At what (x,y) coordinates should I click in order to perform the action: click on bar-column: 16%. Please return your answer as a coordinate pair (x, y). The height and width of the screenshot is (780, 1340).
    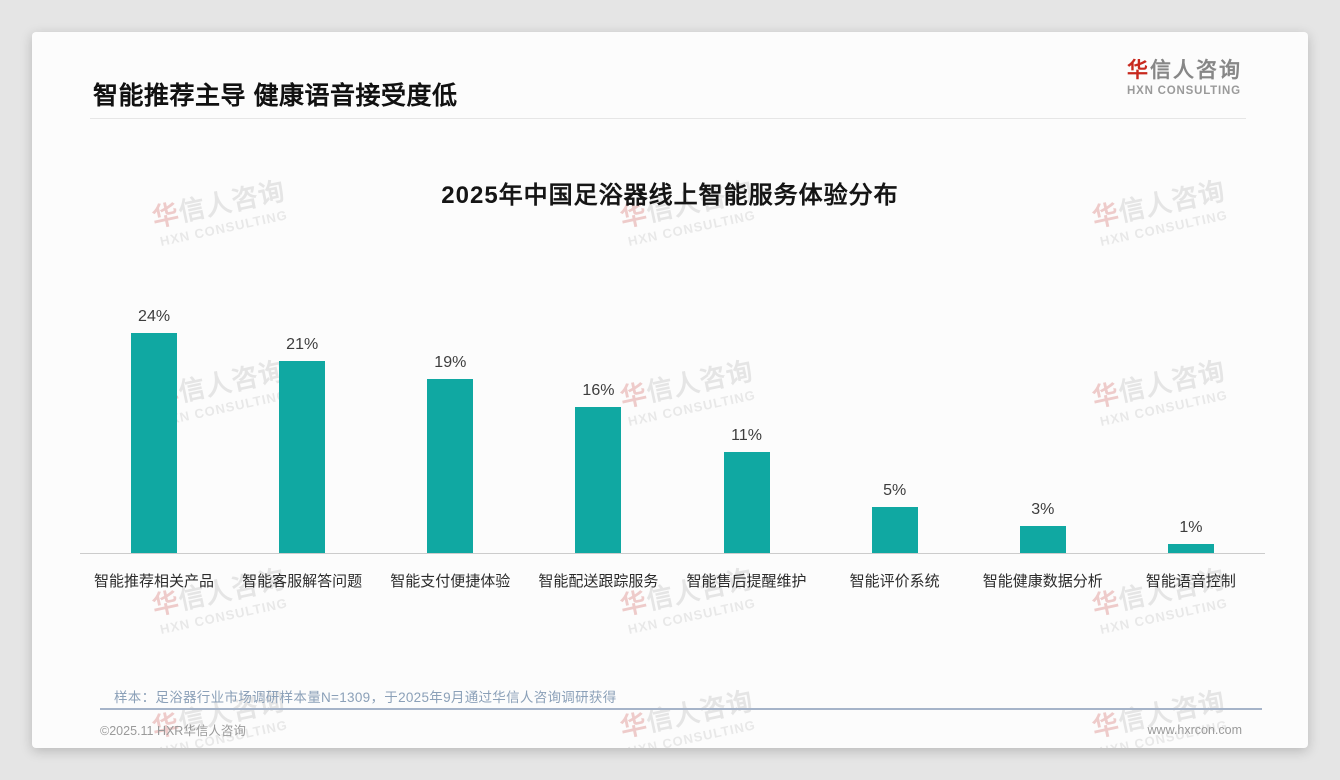
    Looking at the image, I should click on (598, 467).